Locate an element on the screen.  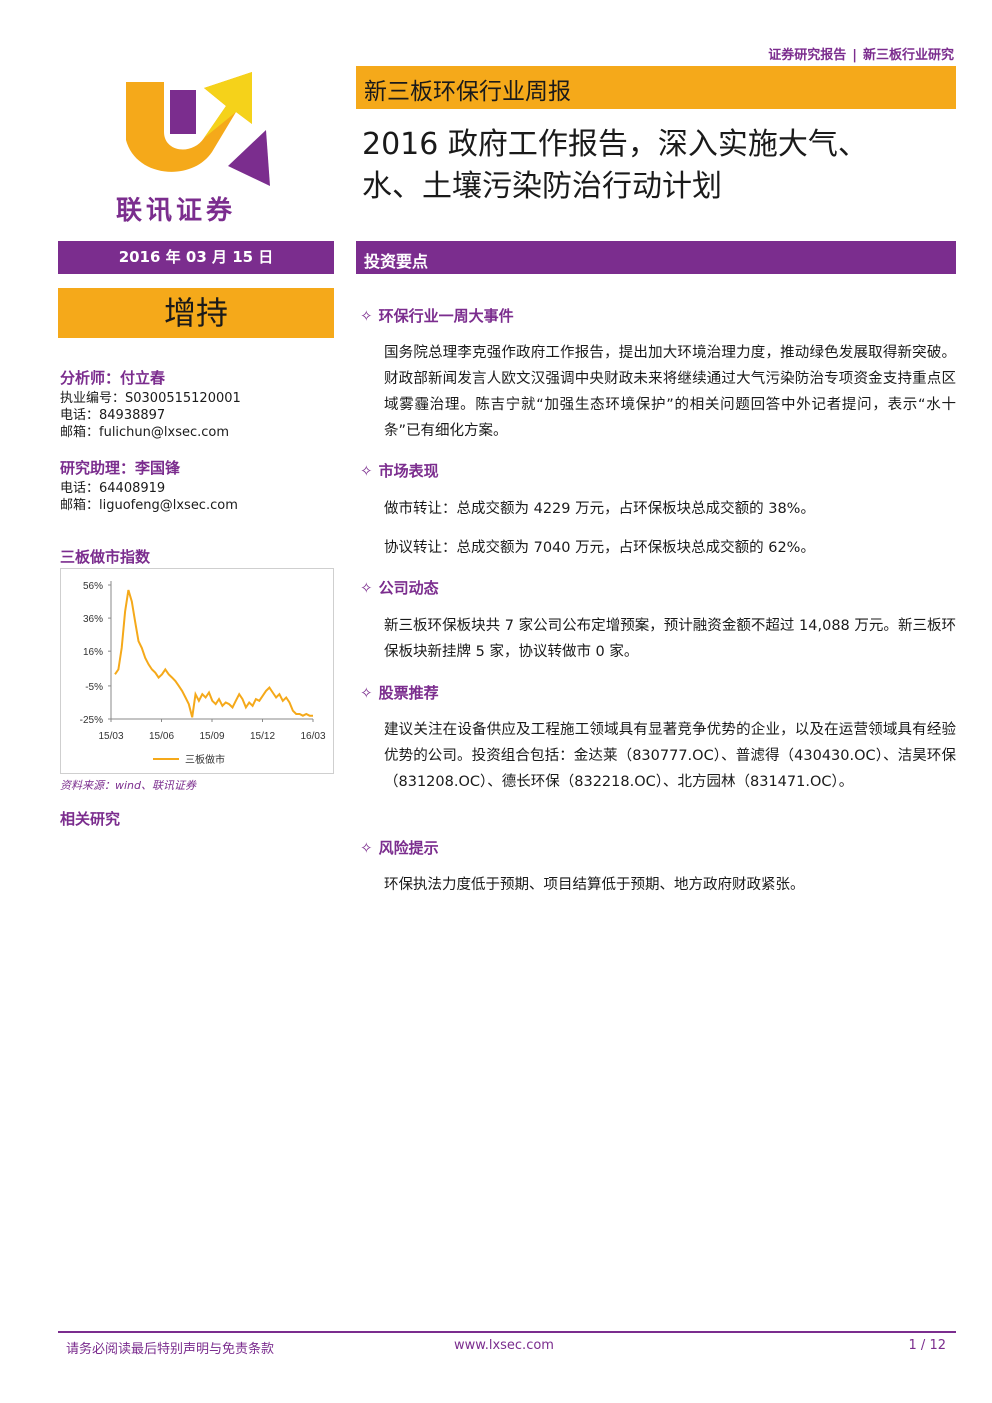
logo-wordmark: 联讯证券 is located at coordinates (176, 211).